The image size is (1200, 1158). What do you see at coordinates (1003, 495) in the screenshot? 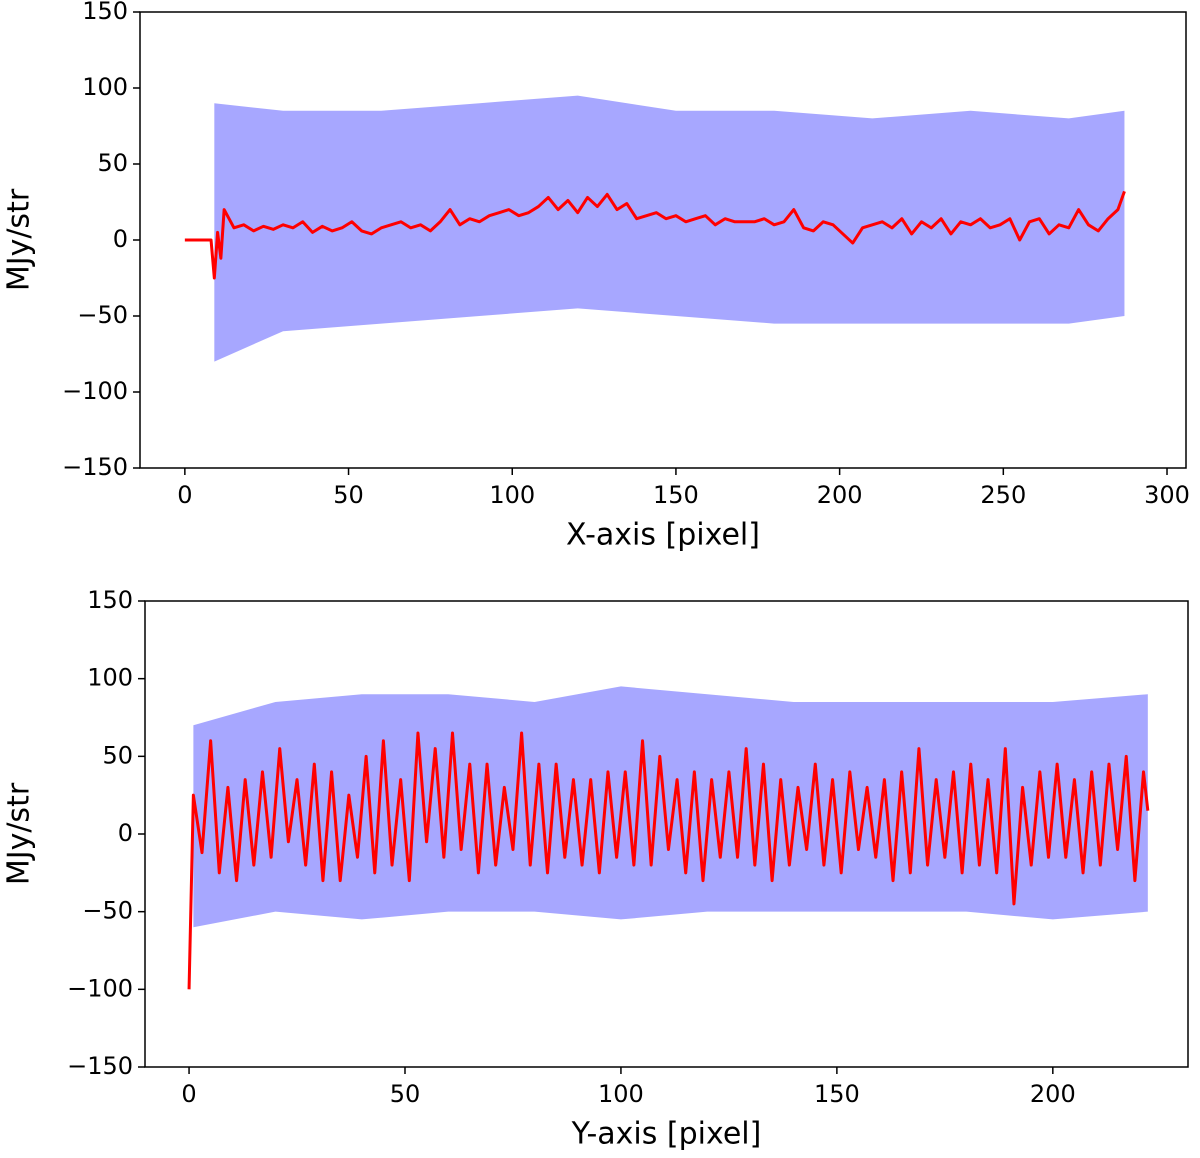
I see `x-tick-label: 250` at bounding box center [1003, 495].